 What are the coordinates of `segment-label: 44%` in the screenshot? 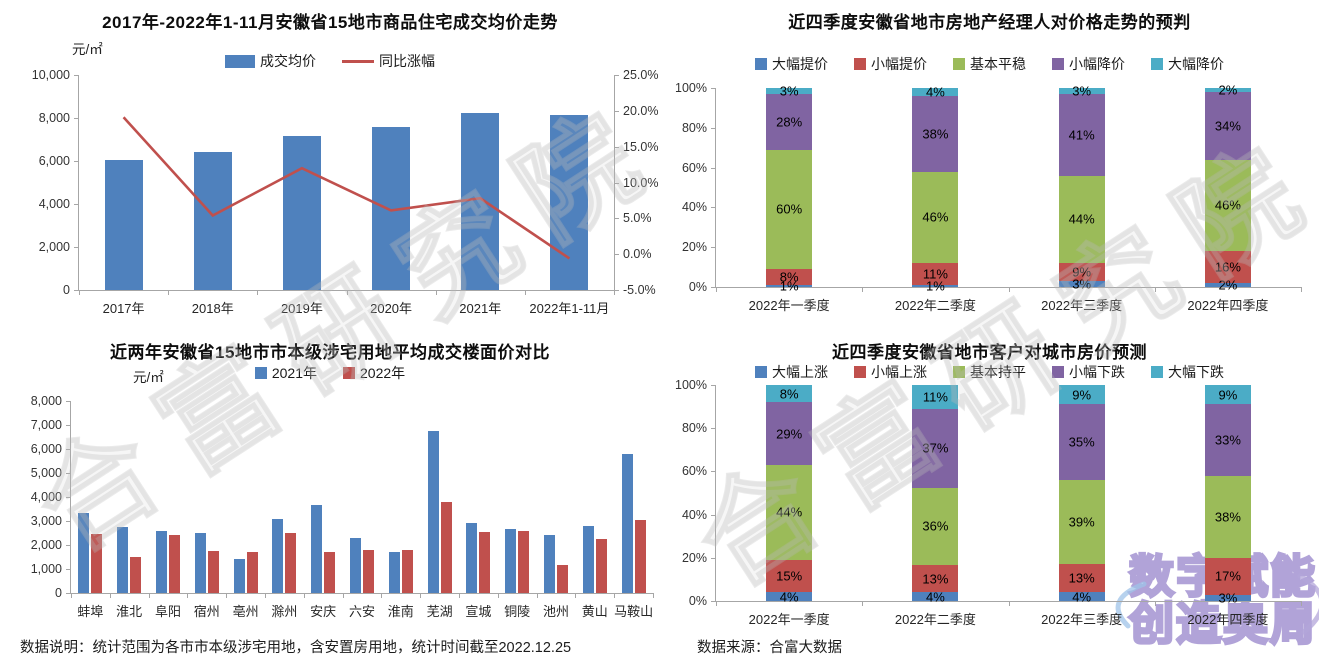 It's located at (1081, 219).